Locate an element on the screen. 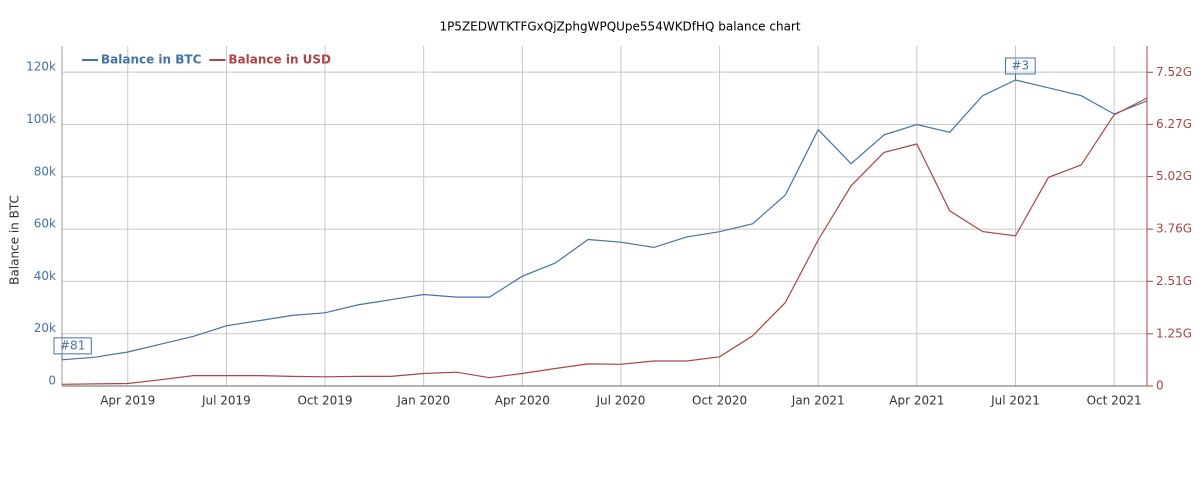 This screenshot has height=486, width=1204. y-tick-label: 0 is located at coordinates (52, 381).